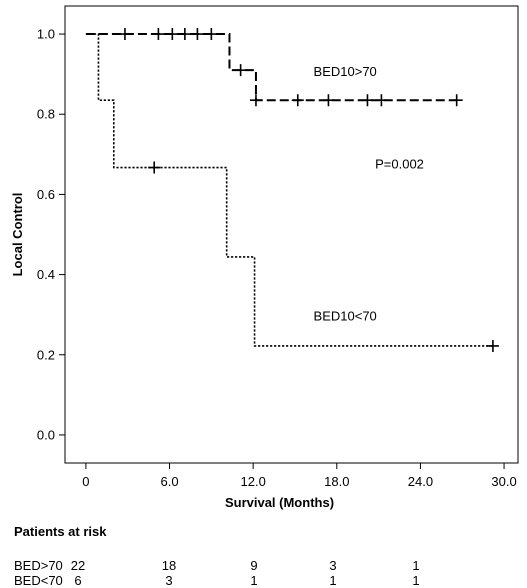 The width and height of the screenshot is (527, 588). I want to click on x-tick-label: 30.0, so click(503, 481).